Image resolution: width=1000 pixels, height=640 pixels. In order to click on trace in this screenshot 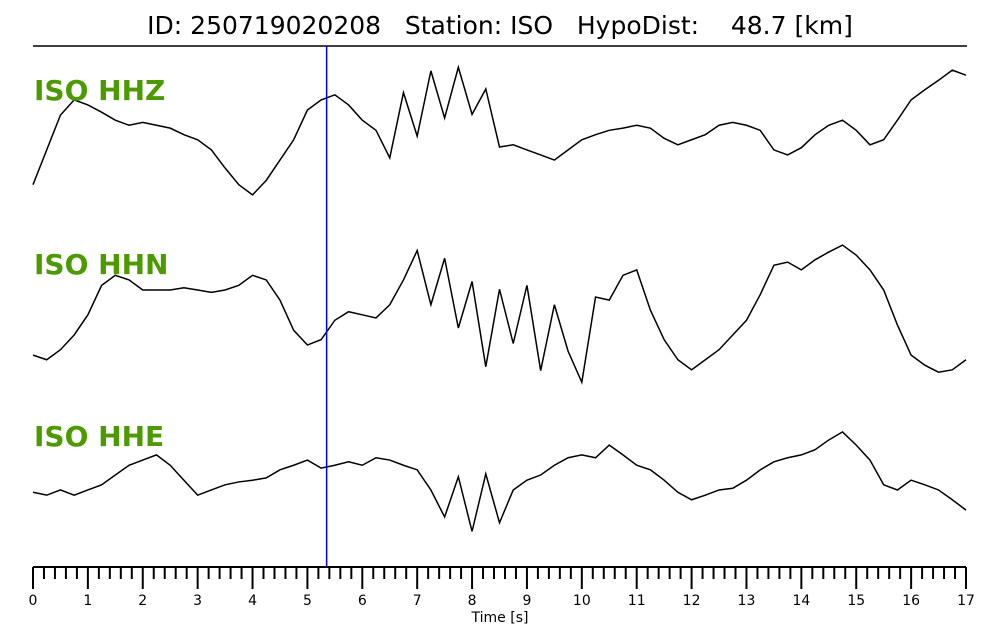, I will do `click(499, 481)`.